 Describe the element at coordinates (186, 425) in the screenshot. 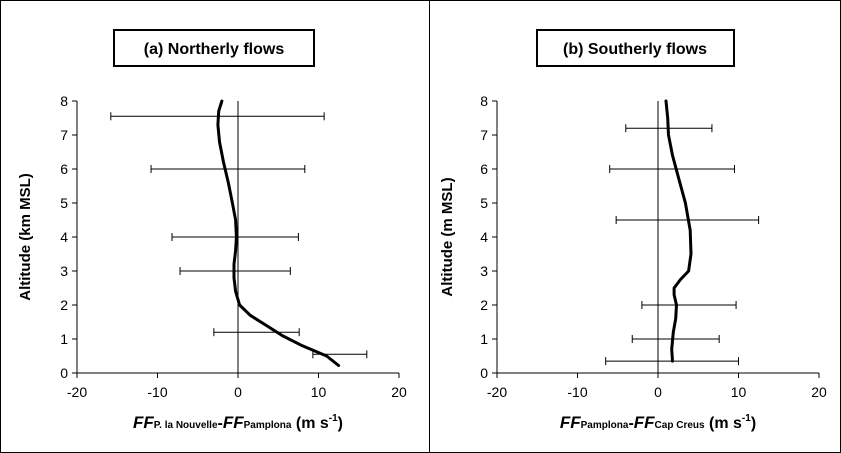

I see `x-axis-title-part: P. la Nouvelle` at that location.